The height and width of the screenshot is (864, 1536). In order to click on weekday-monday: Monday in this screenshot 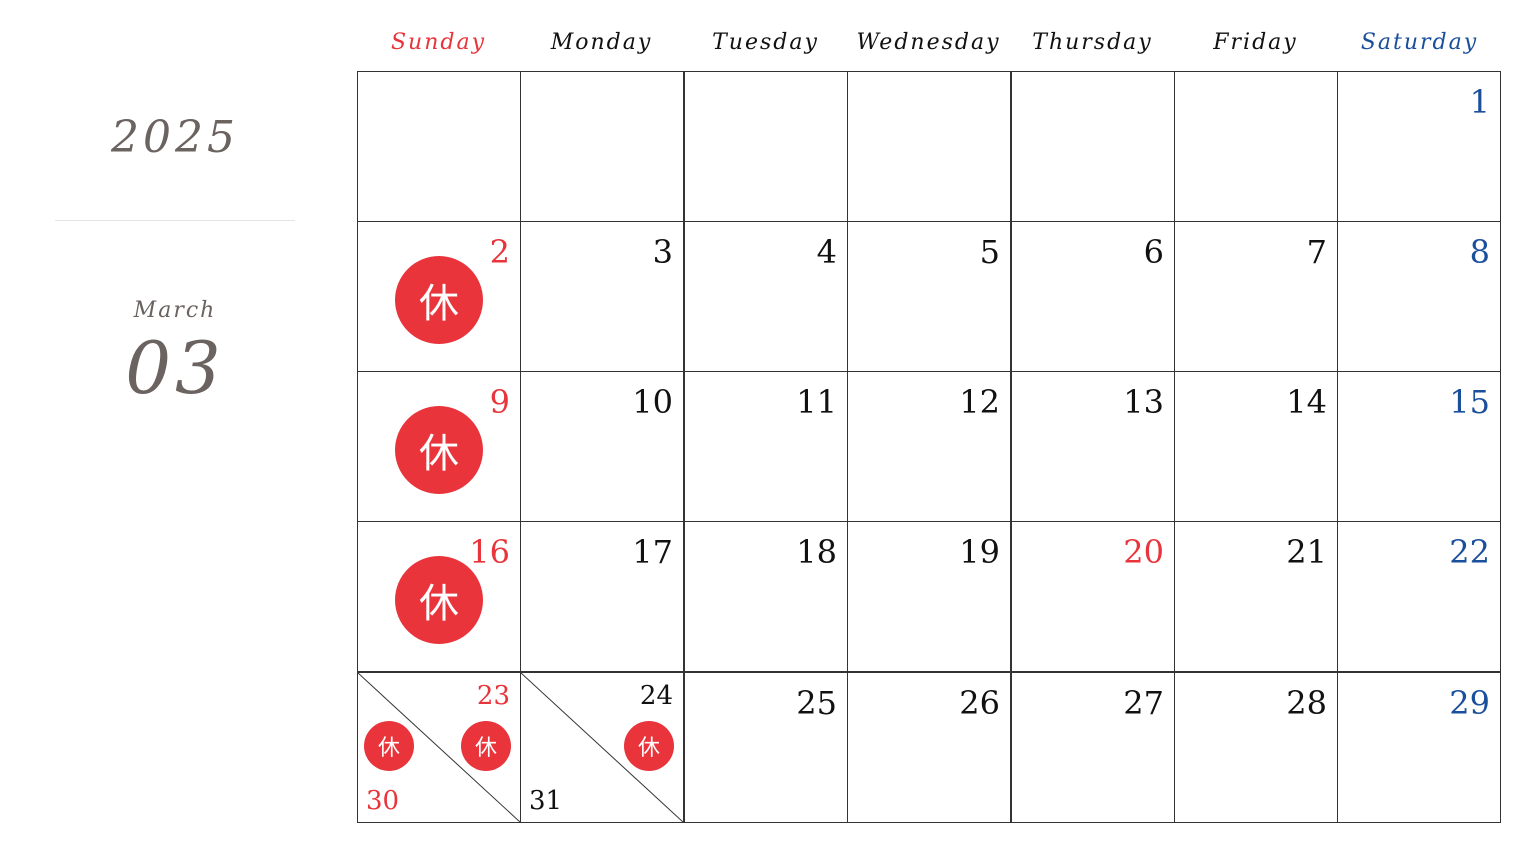, I will do `click(601, 42)`.